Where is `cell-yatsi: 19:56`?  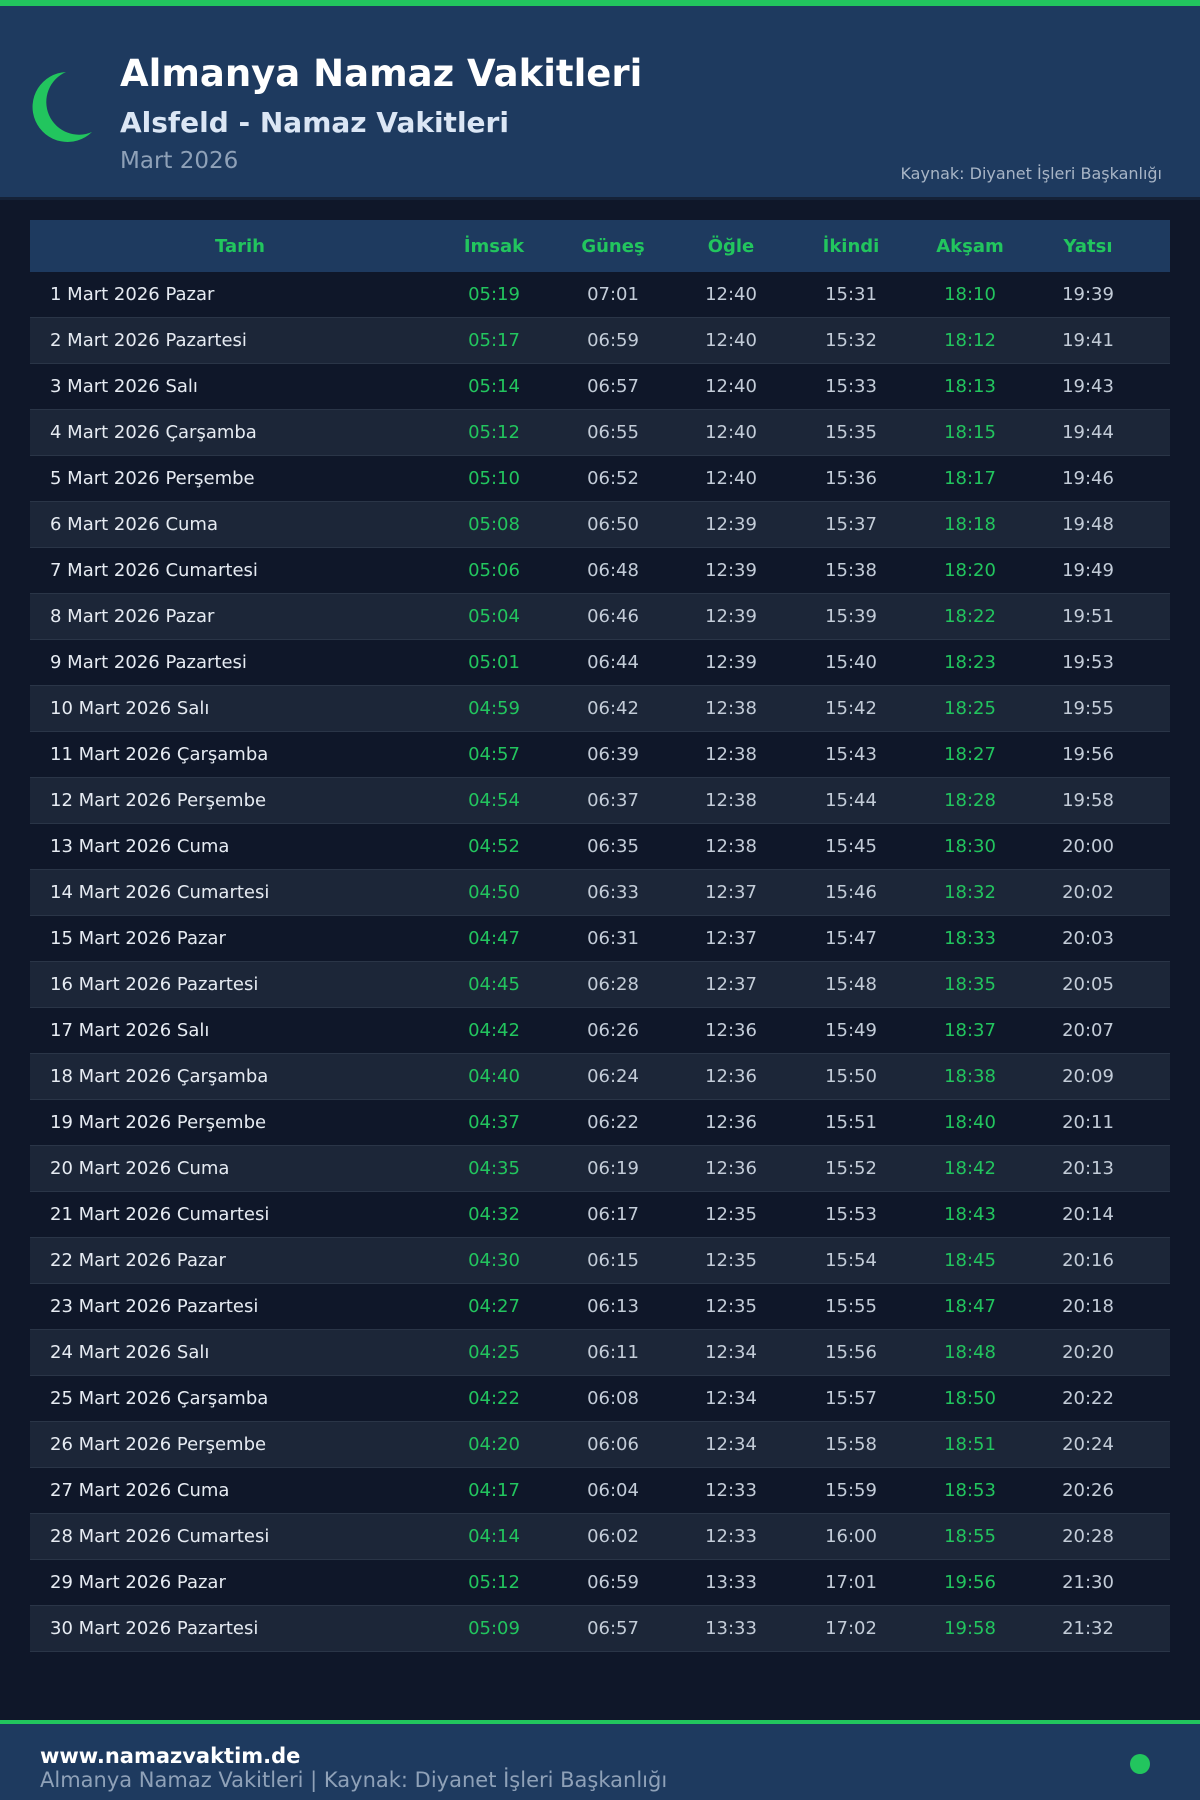 cell-yatsi: 19:56 is located at coordinates (1088, 754).